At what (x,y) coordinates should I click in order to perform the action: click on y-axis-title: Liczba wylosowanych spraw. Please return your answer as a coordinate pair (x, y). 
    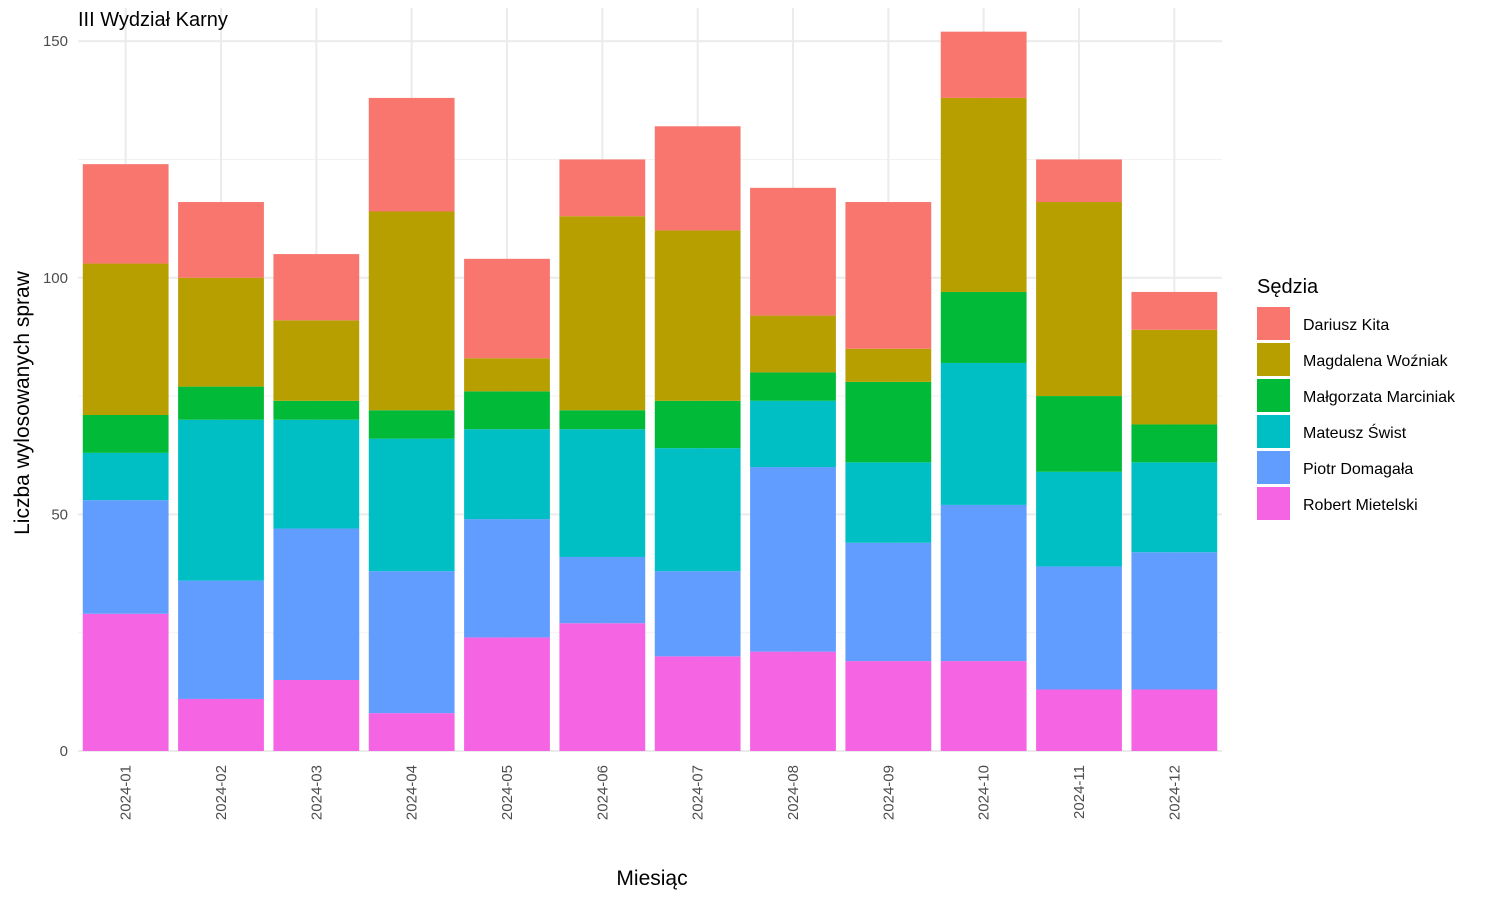
    Looking at the image, I should click on (22, 402).